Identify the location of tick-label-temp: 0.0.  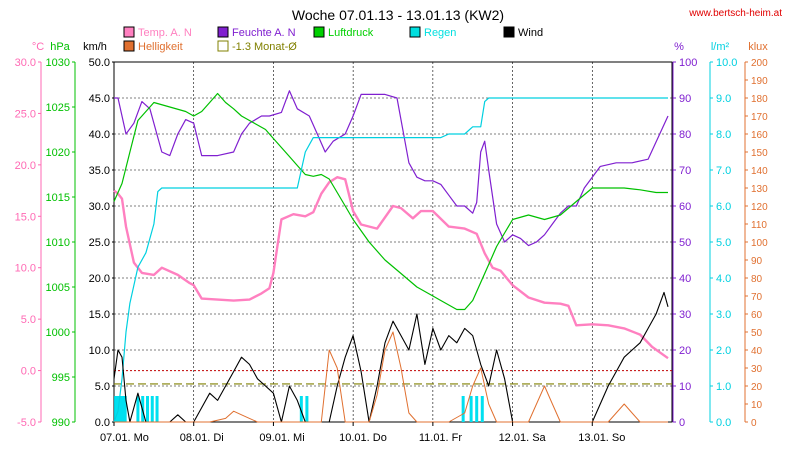
(28, 372).